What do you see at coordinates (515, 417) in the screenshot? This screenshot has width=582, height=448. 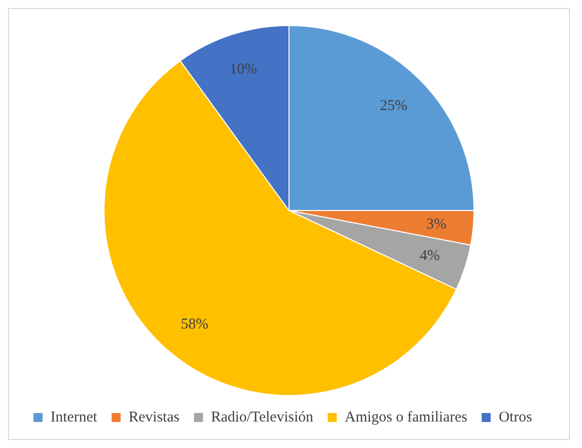 I see `legend-label: Otros` at bounding box center [515, 417].